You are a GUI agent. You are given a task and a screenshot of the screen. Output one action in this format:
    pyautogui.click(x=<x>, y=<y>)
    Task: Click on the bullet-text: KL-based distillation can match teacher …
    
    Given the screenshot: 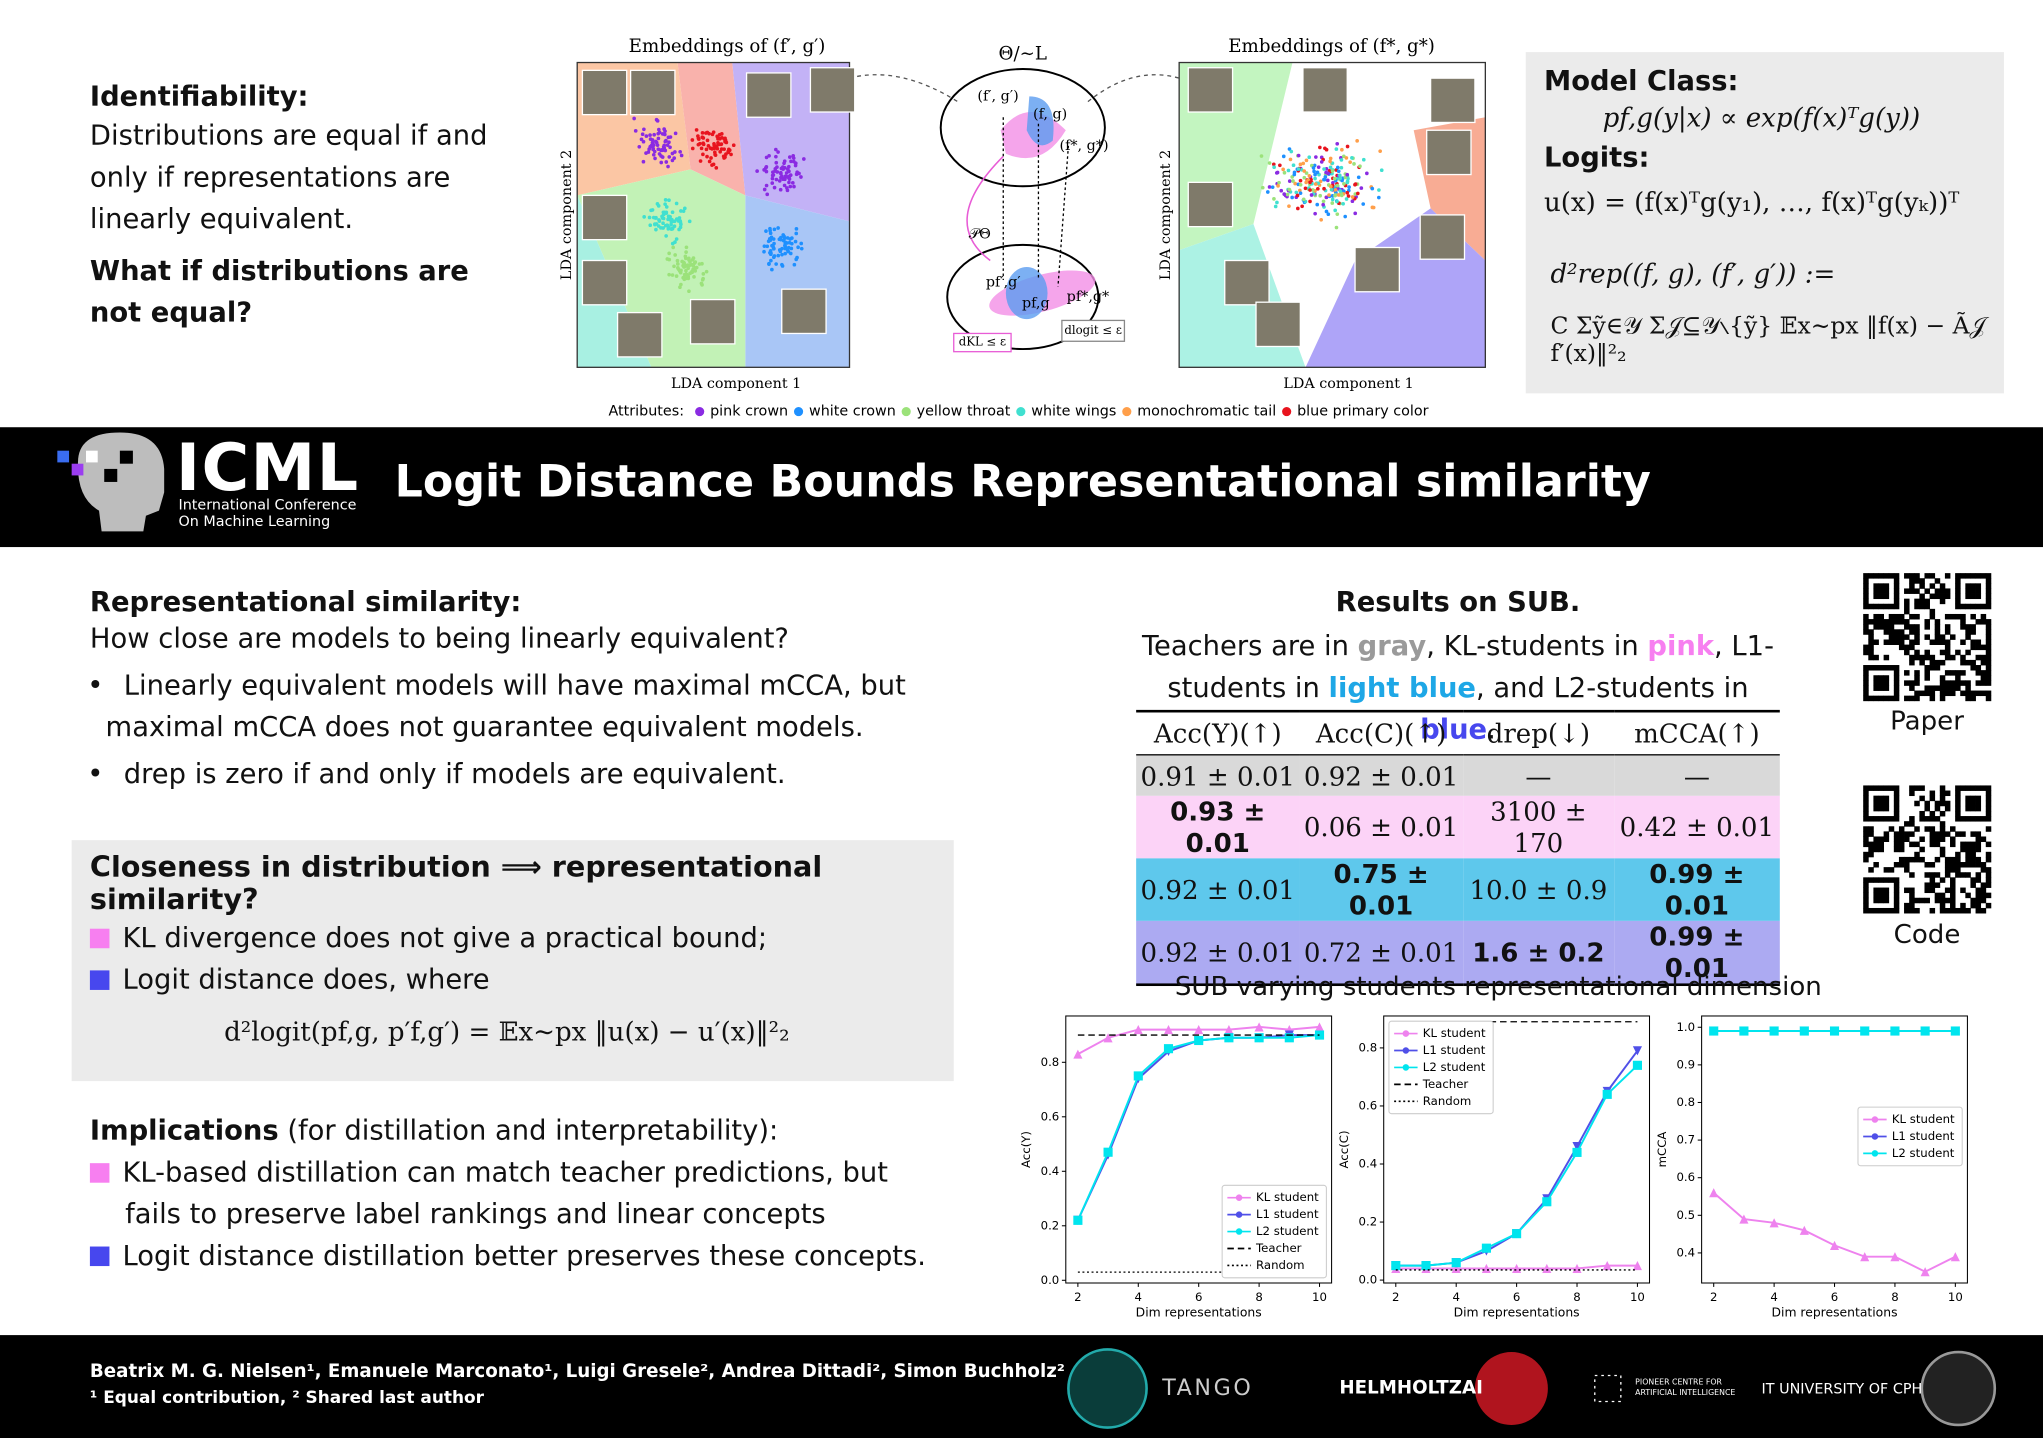 What is the action you would take?
    pyautogui.click(x=505, y=1193)
    